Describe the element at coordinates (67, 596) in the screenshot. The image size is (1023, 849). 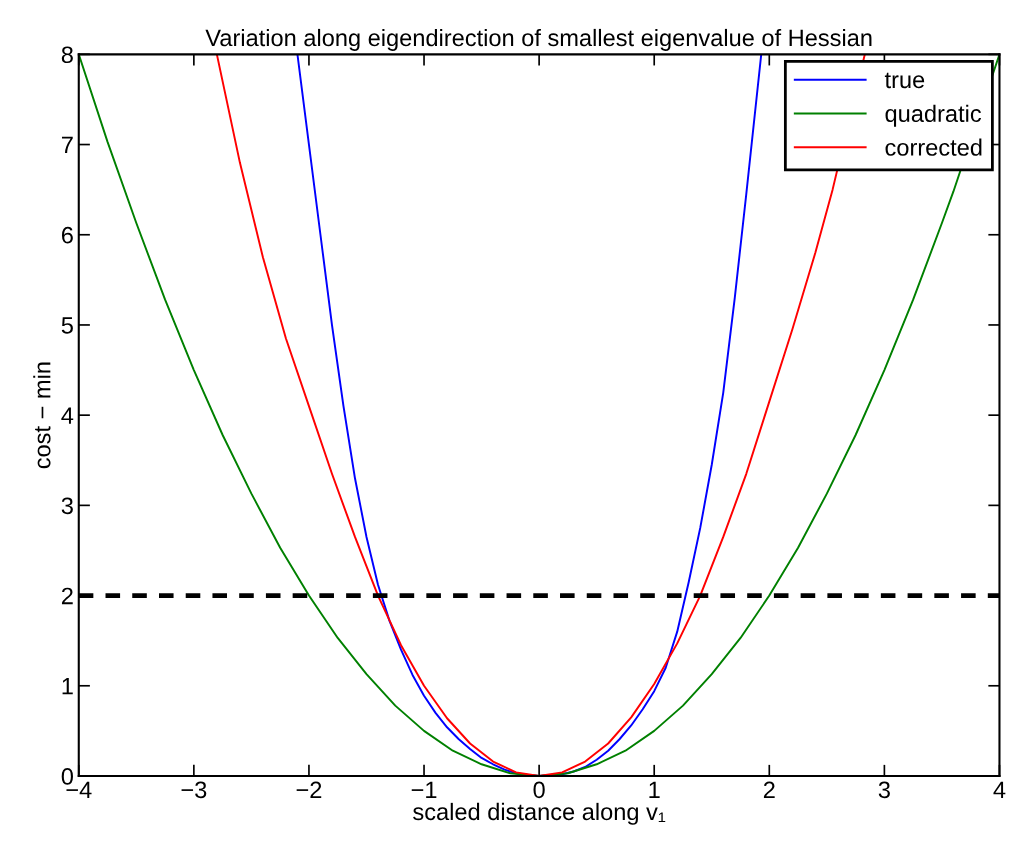
I see `y-tick-label: 2` at that location.